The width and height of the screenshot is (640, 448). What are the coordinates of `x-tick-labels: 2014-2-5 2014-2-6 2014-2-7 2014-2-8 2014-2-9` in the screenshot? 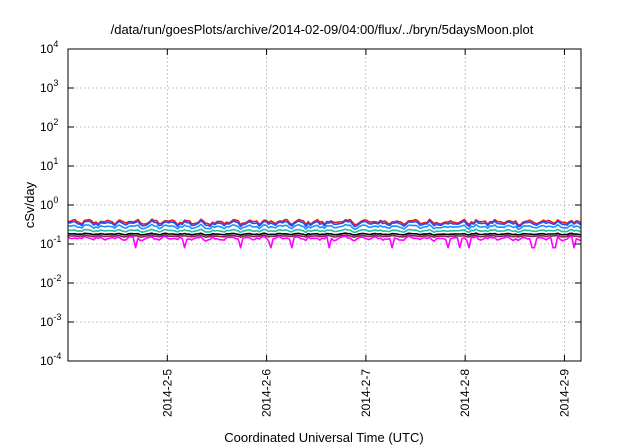 It's located at (365, 393).